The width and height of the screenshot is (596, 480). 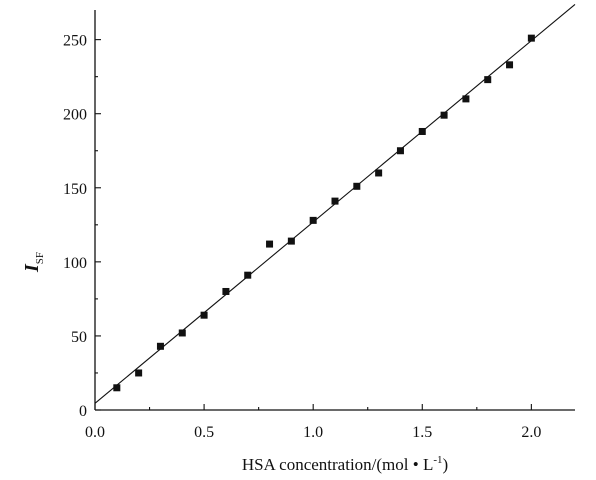 What do you see at coordinates (82, 226) in the screenshot?
I see `y-axis-ticks: 0 50 100 150 200 250` at bounding box center [82, 226].